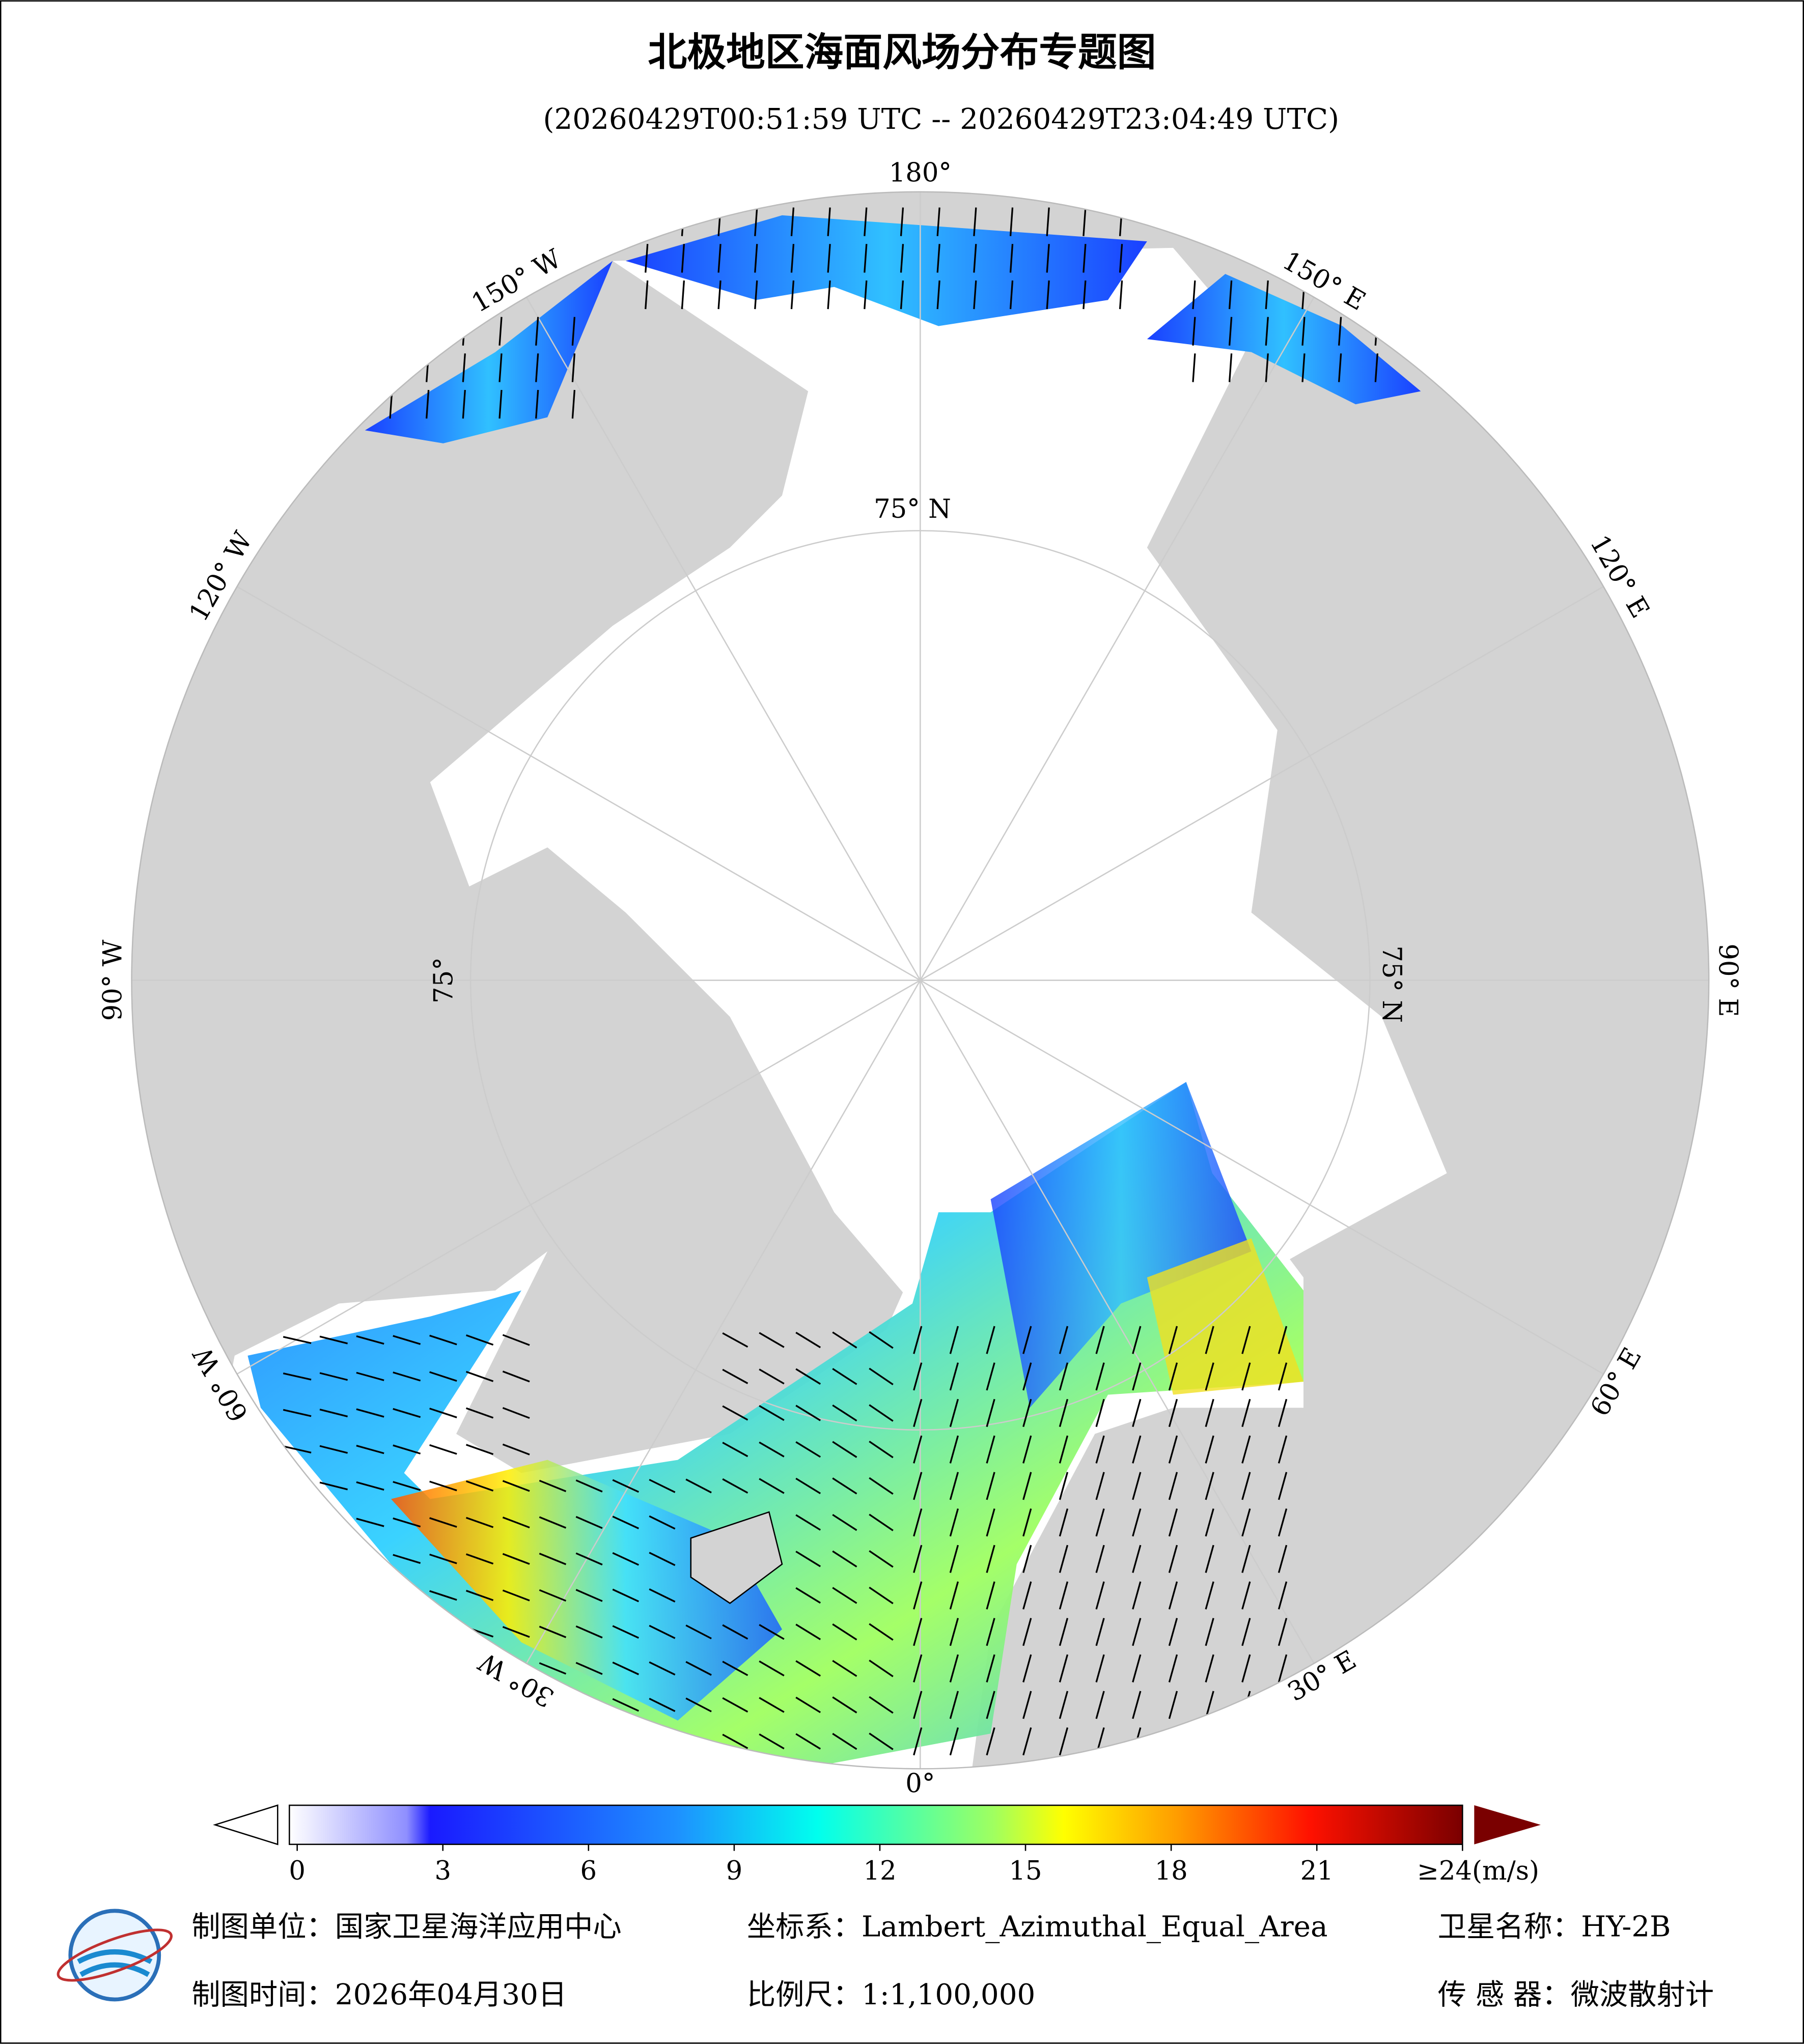 The height and width of the screenshot is (2044, 1804). Describe the element at coordinates (1037, 1927) in the screenshot. I see `footer-crs: 坐标系：Lambert_Azimuthal_Equal_Area` at that location.